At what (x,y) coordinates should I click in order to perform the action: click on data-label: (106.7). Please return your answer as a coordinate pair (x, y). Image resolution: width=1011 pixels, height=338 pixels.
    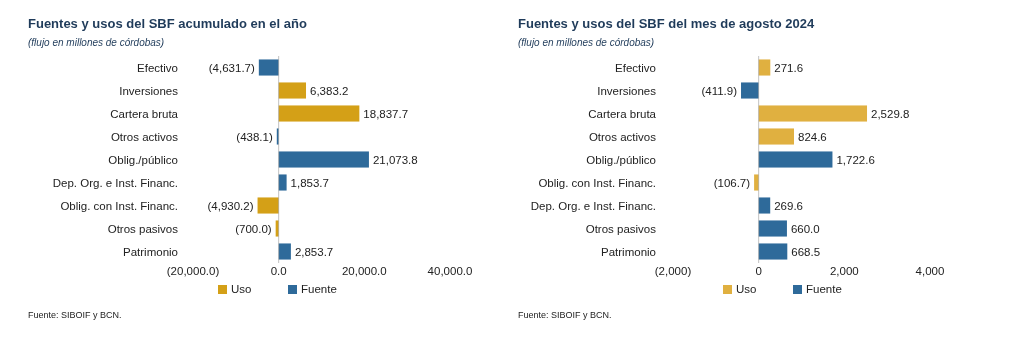
    Looking at the image, I should click on (732, 182).